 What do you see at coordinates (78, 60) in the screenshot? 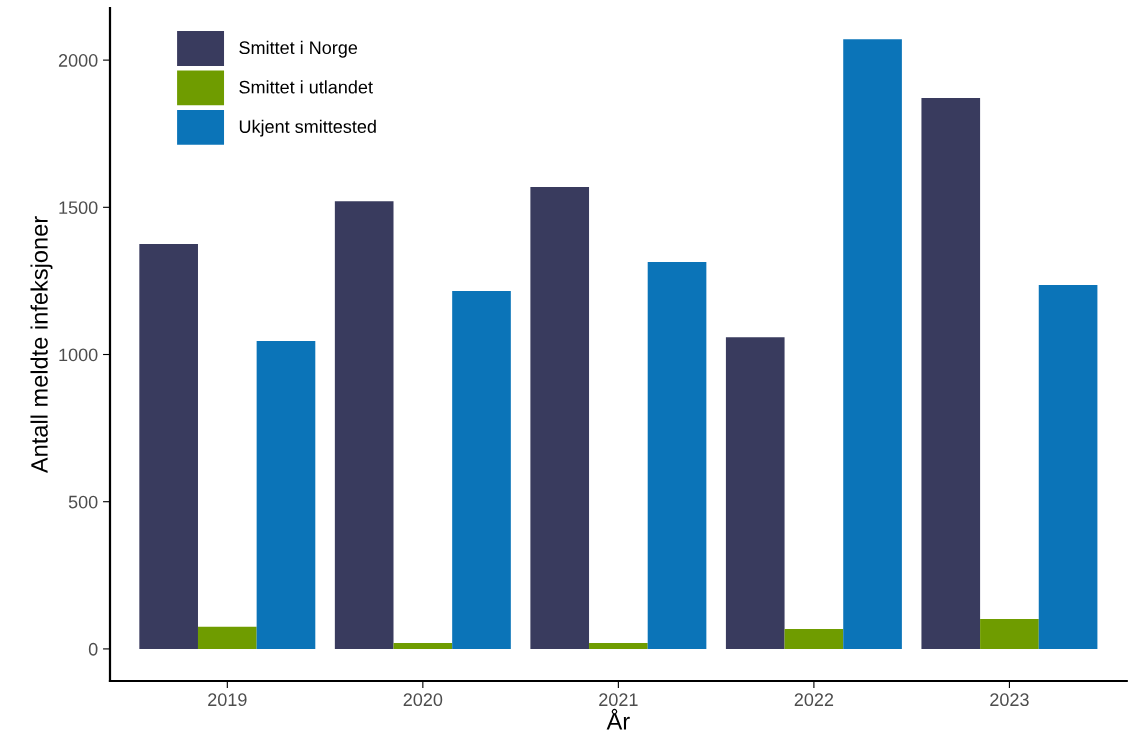
I see `y-tick-label: 2000` at bounding box center [78, 60].